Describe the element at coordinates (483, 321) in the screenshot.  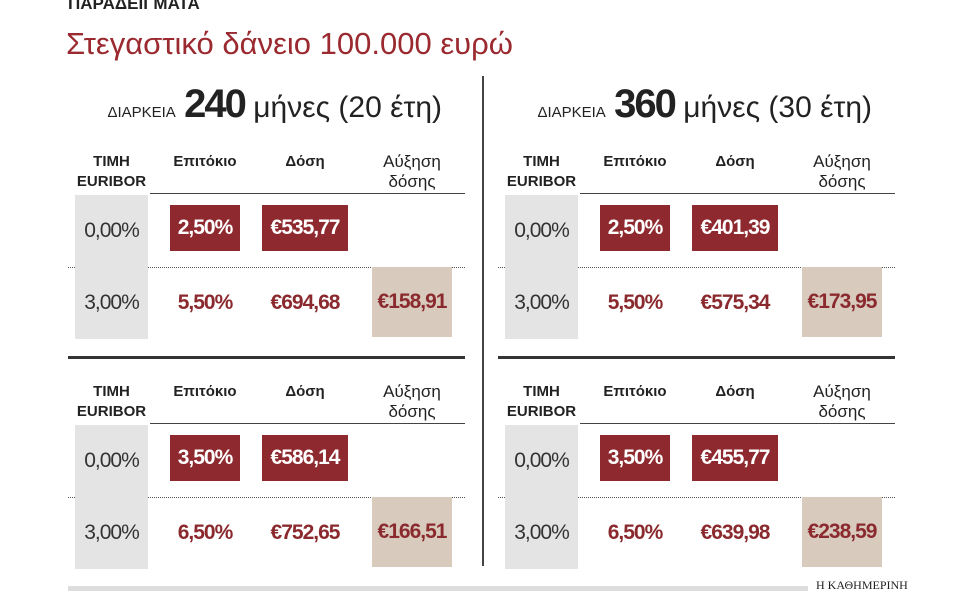
I see `divider` at that location.